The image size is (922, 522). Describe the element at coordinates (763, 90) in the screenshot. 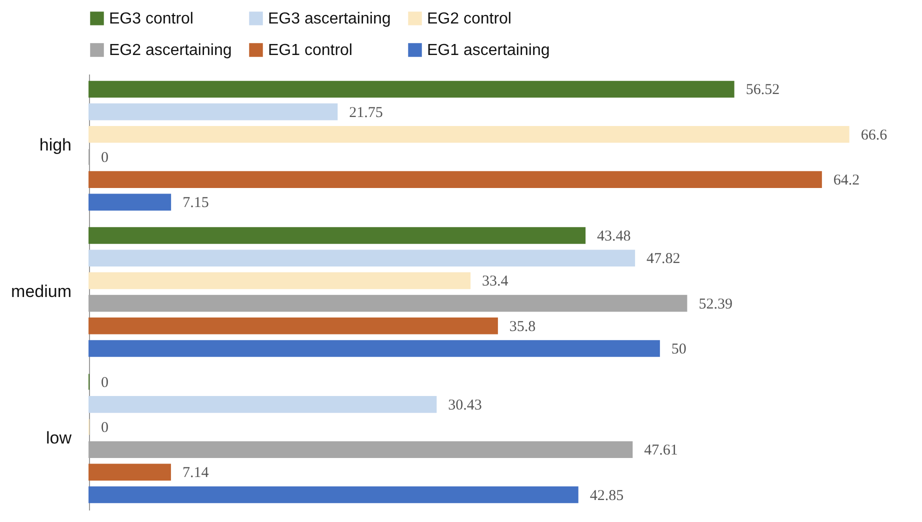

I see `data-label: 56.52` at that location.